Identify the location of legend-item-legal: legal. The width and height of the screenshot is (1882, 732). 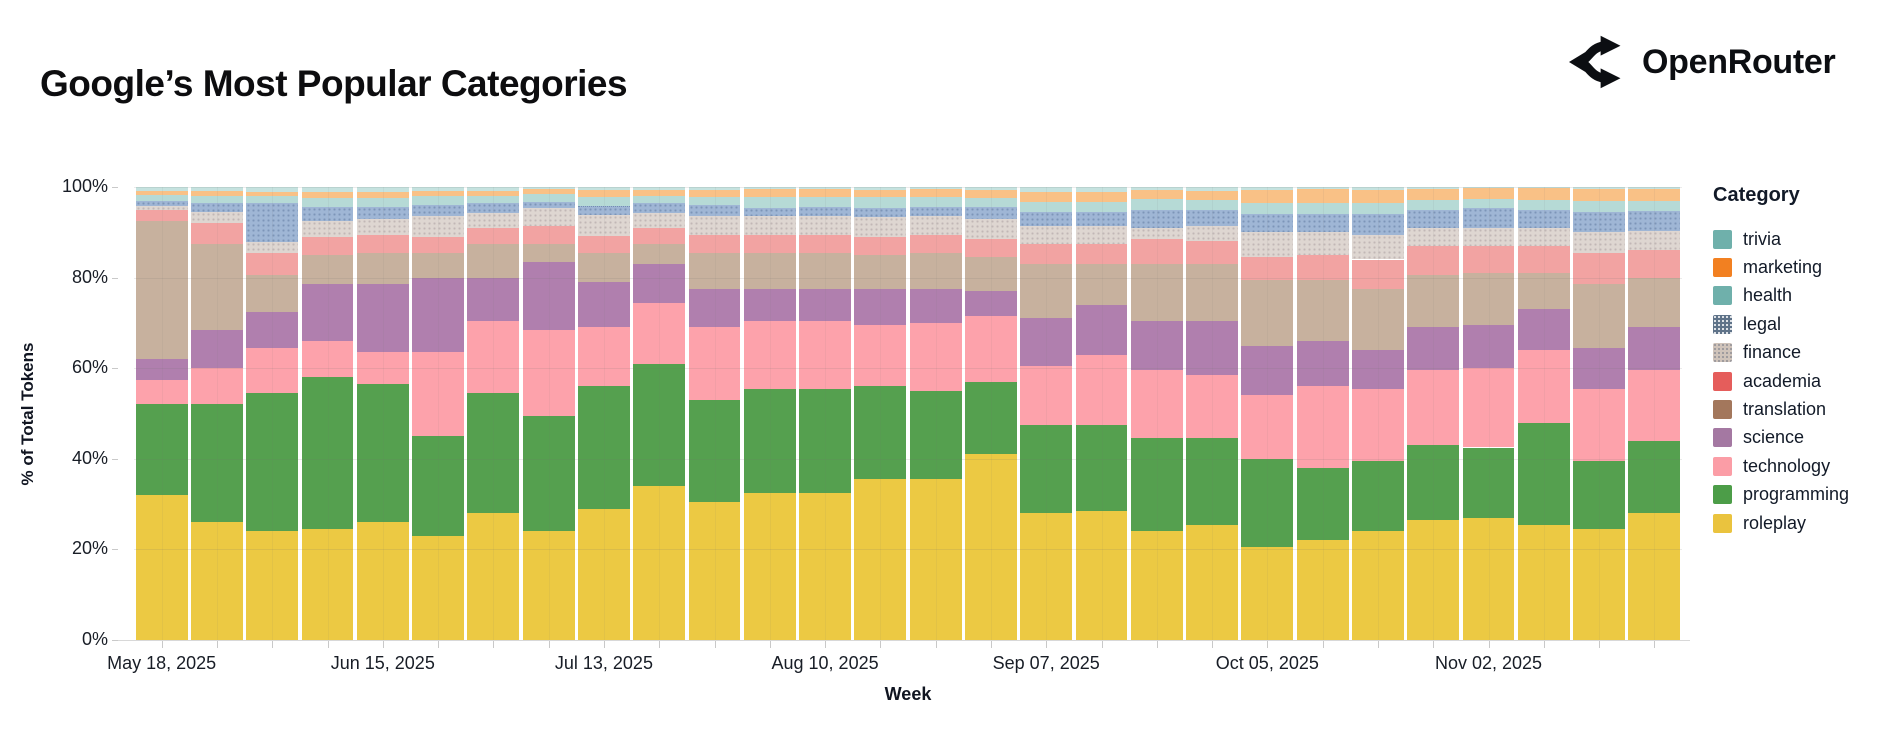
(1781, 324).